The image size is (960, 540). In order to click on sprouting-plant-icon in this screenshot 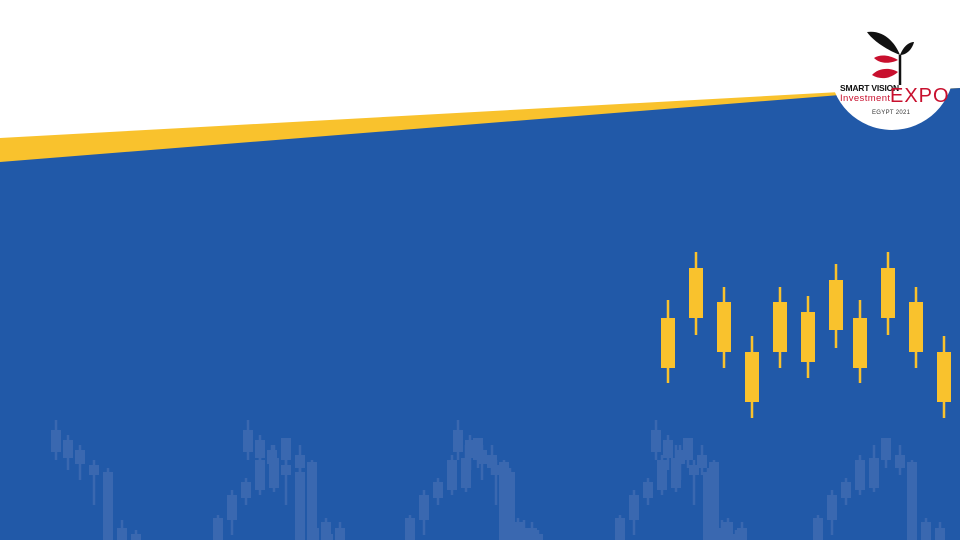, I will do `click(890, 58)`.